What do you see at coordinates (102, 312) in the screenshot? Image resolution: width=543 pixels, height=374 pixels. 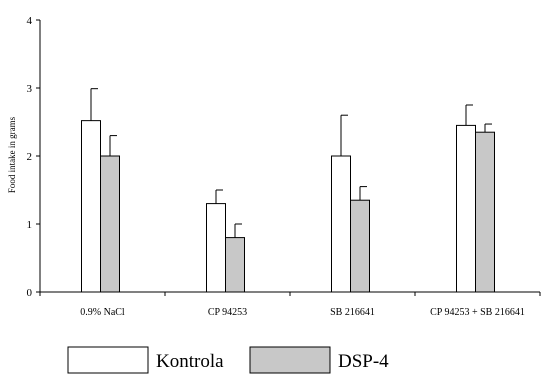 I see `x-tick-label: 0.9% NaCl` at bounding box center [102, 312].